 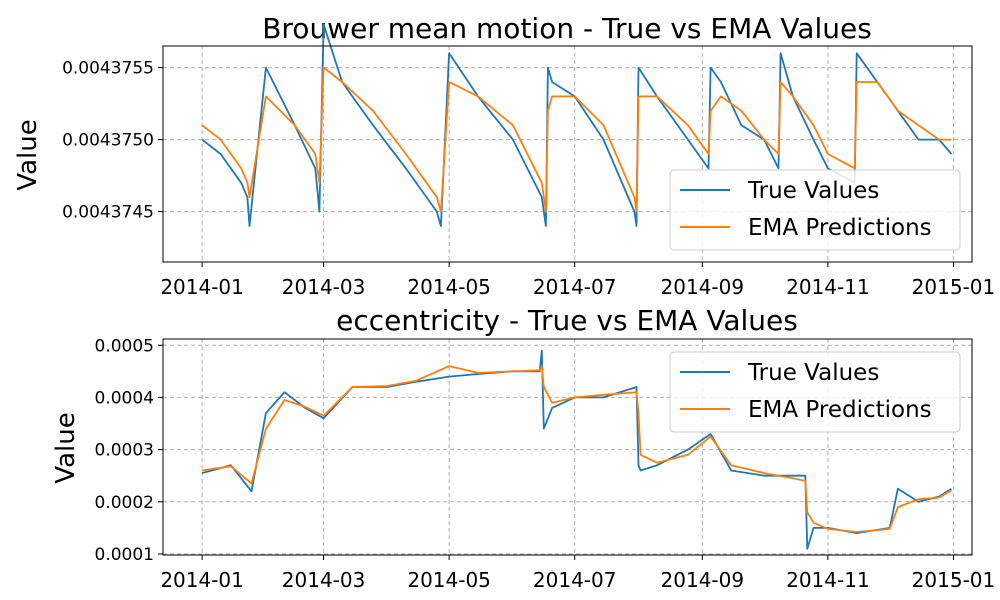 I want to click on y-tick-label: 0.0001, so click(x=124, y=555).